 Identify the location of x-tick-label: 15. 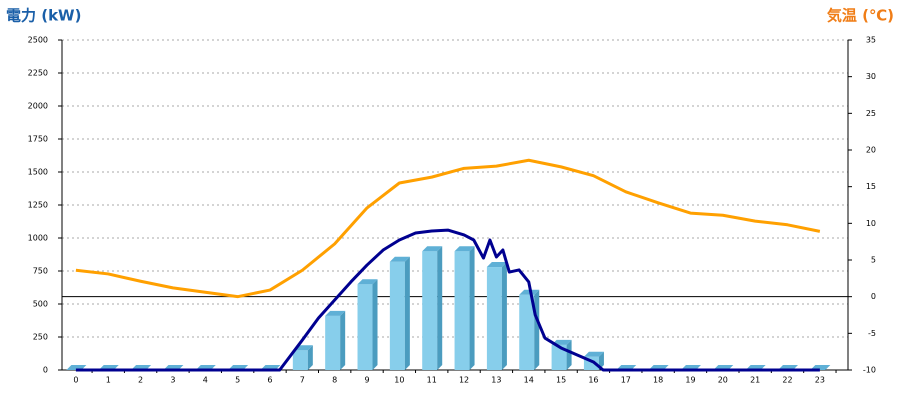
(561, 380).